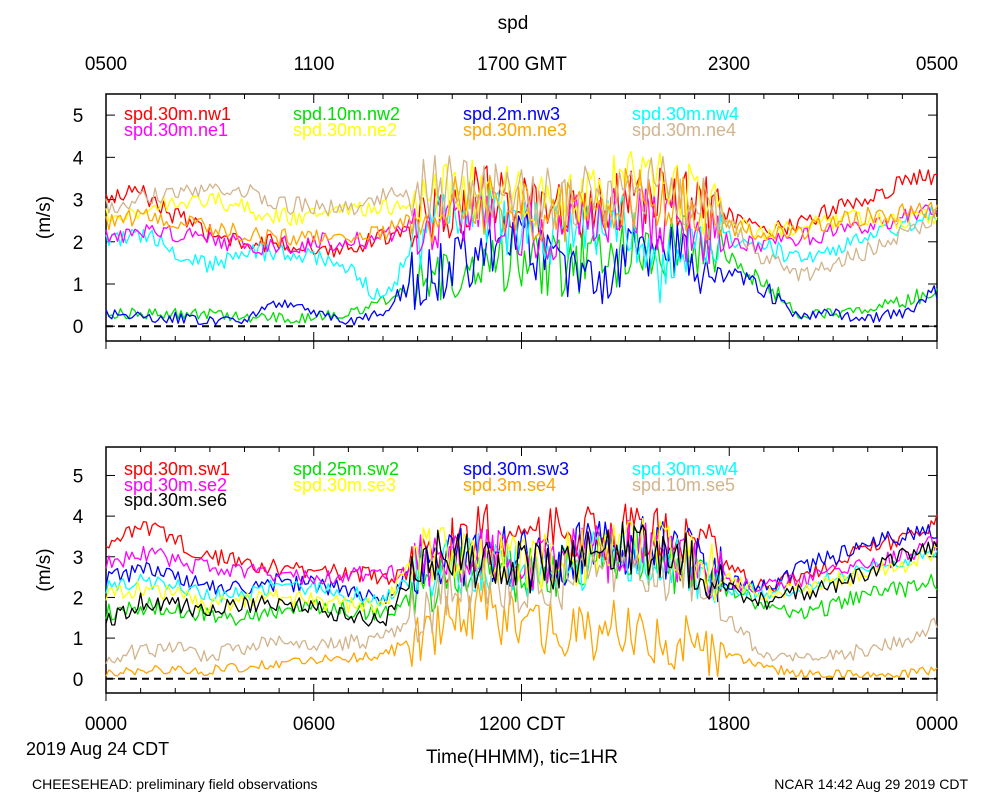  Describe the element at coordinates (522, 757) in the screenshot. I see `x-axis-title: Time(HHMM), tic=1HR` at that location.